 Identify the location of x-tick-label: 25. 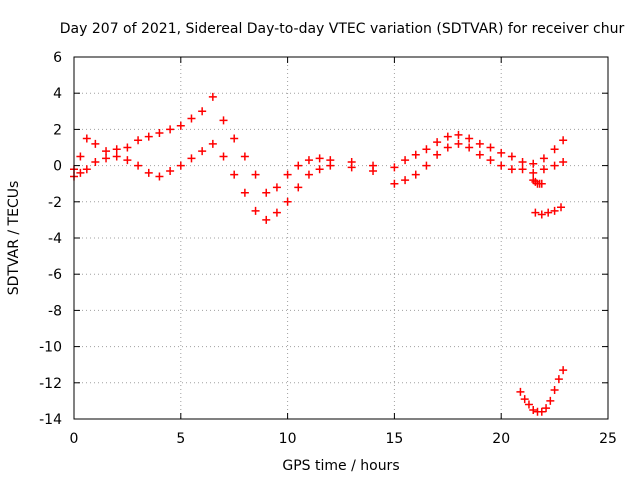
(608, 439).